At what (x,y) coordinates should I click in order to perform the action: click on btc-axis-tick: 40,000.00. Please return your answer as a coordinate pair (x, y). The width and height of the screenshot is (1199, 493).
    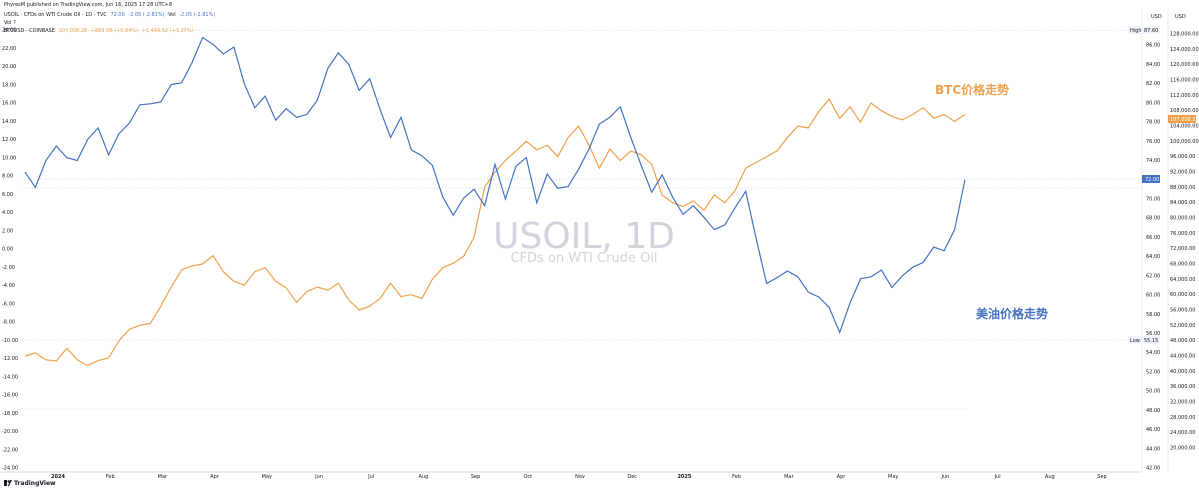
    Looking at the image, I should click on (1182, 372).